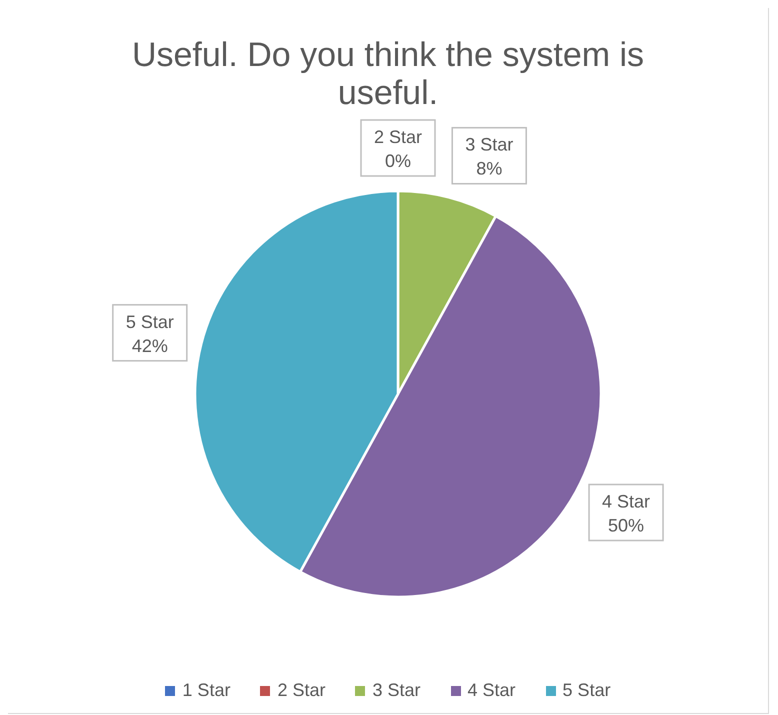 The height and width of the screenshot is (715, 778). What do you see at coordinates (388, 74) in the screenshot?
I see `chart-title: Useful. Do you think the system is useful.` at bounding box center [388, 74].